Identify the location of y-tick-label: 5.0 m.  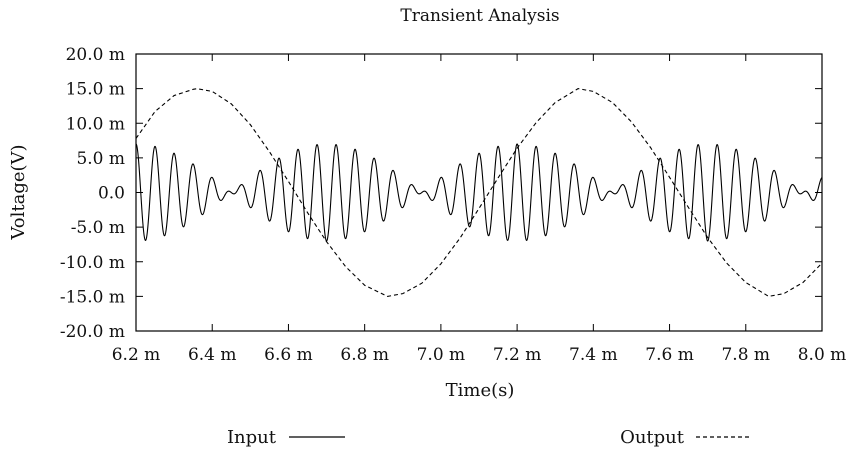
(100, 159).